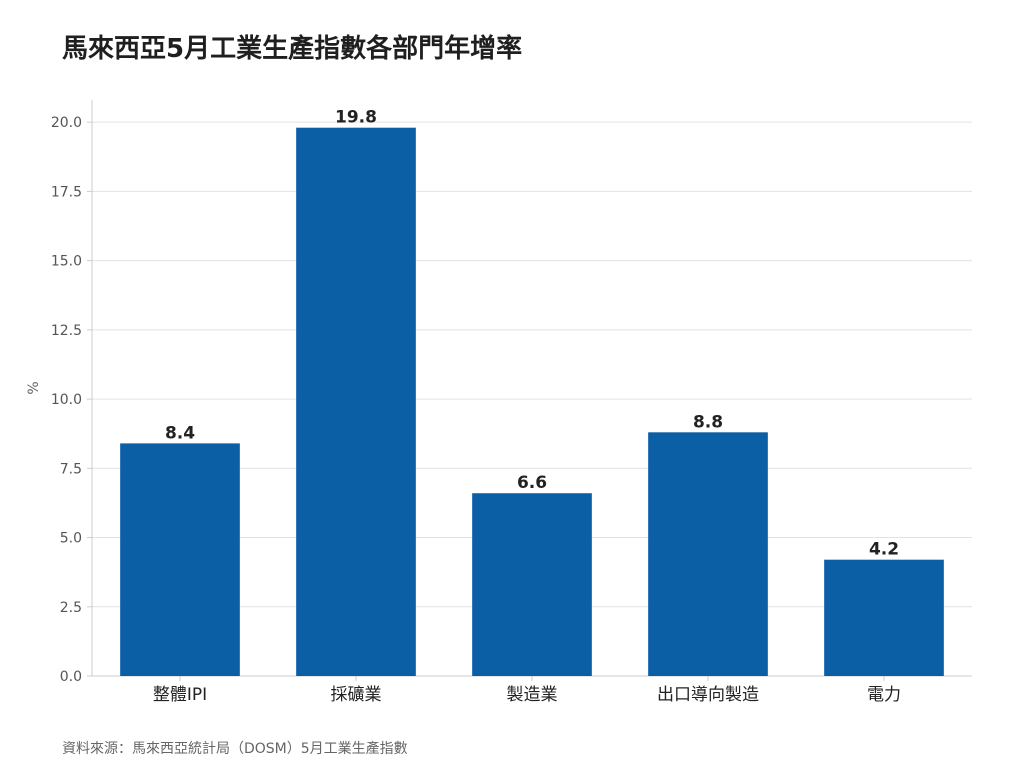 The width and height of the screenshot is (1024, 768). What do you see at coordinates (66, 123) in the screenshot?
I see `y-tick-label: 20.0` at bounding box center [66, 123].